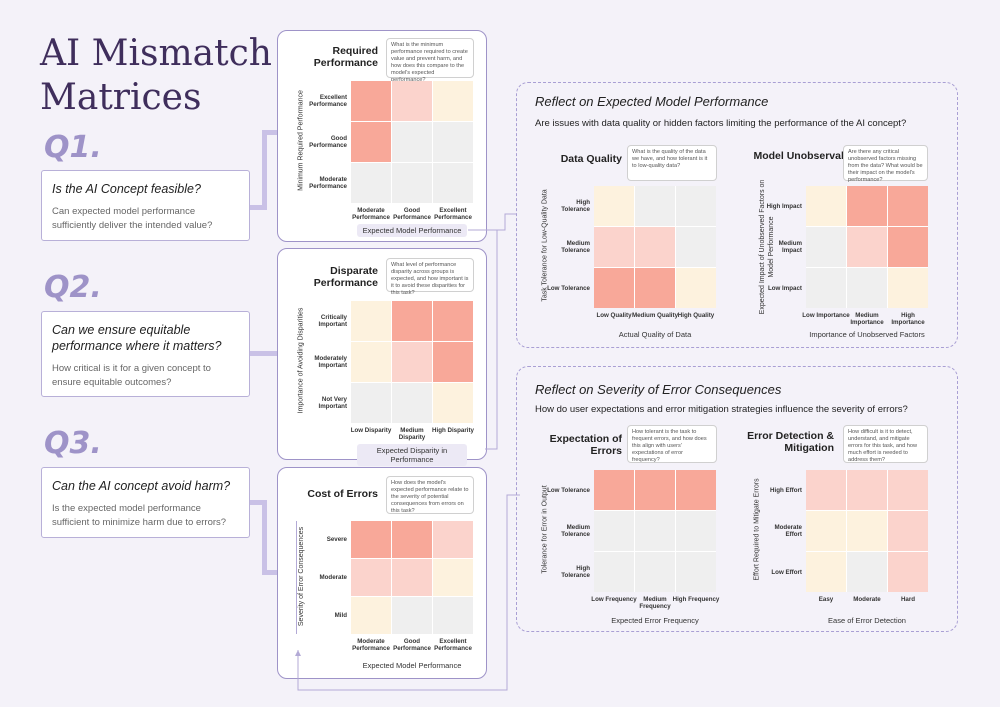  Describe the element at coordinates (568, 490) in the screenshot. I see `expectation-row-label: Low Tolerance` at that location.